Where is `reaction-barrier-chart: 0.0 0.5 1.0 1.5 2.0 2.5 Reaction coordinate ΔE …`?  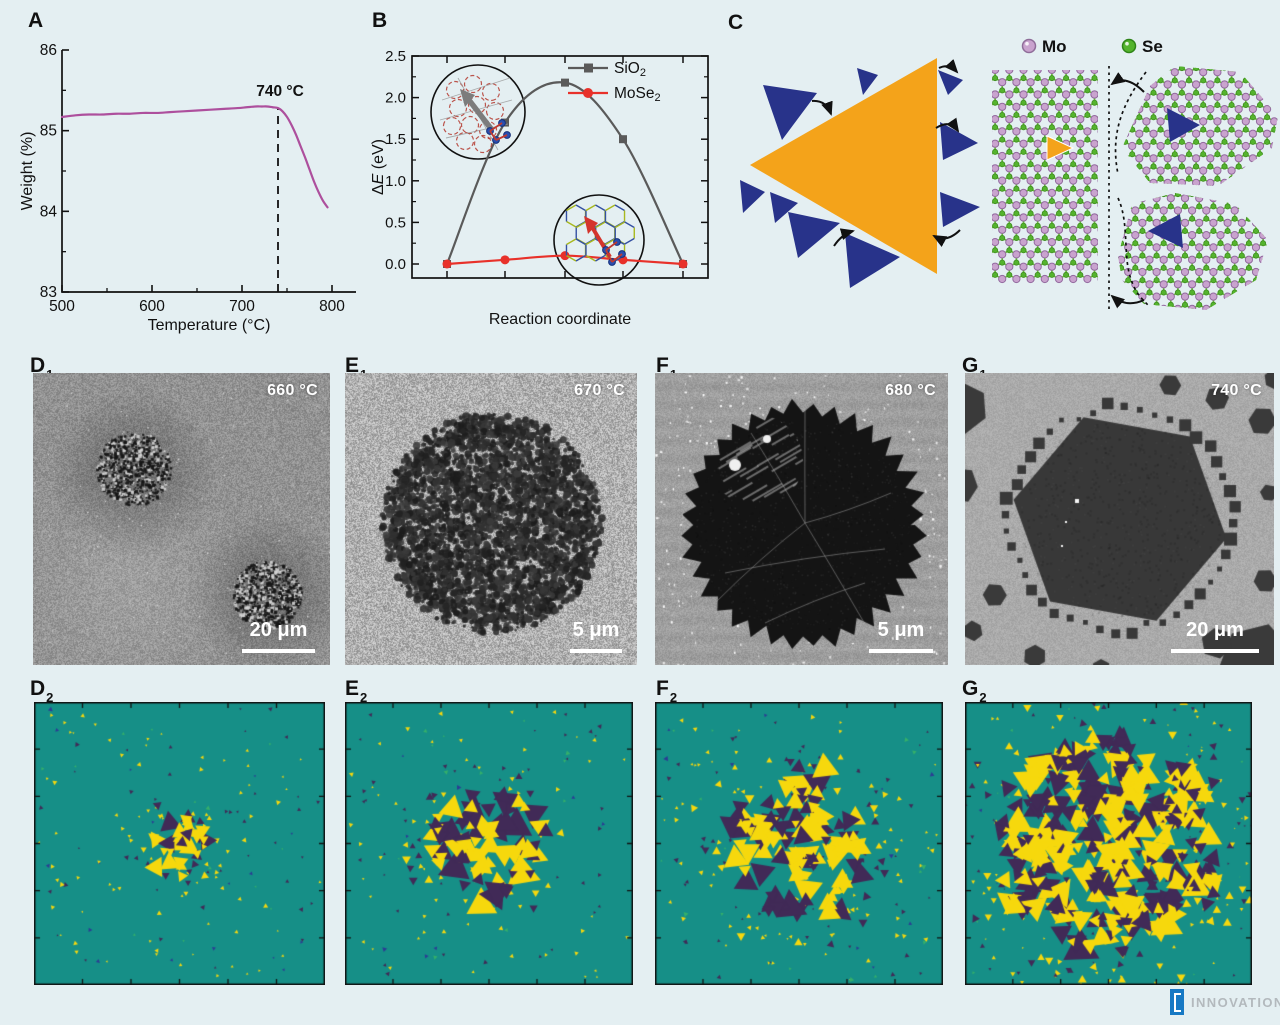 reaction-barrier-chart: 0.0 0.5 1.0 1.5 2.0 2.5 Reaction coordinate ΔE … is located at coordinates (539, 188).